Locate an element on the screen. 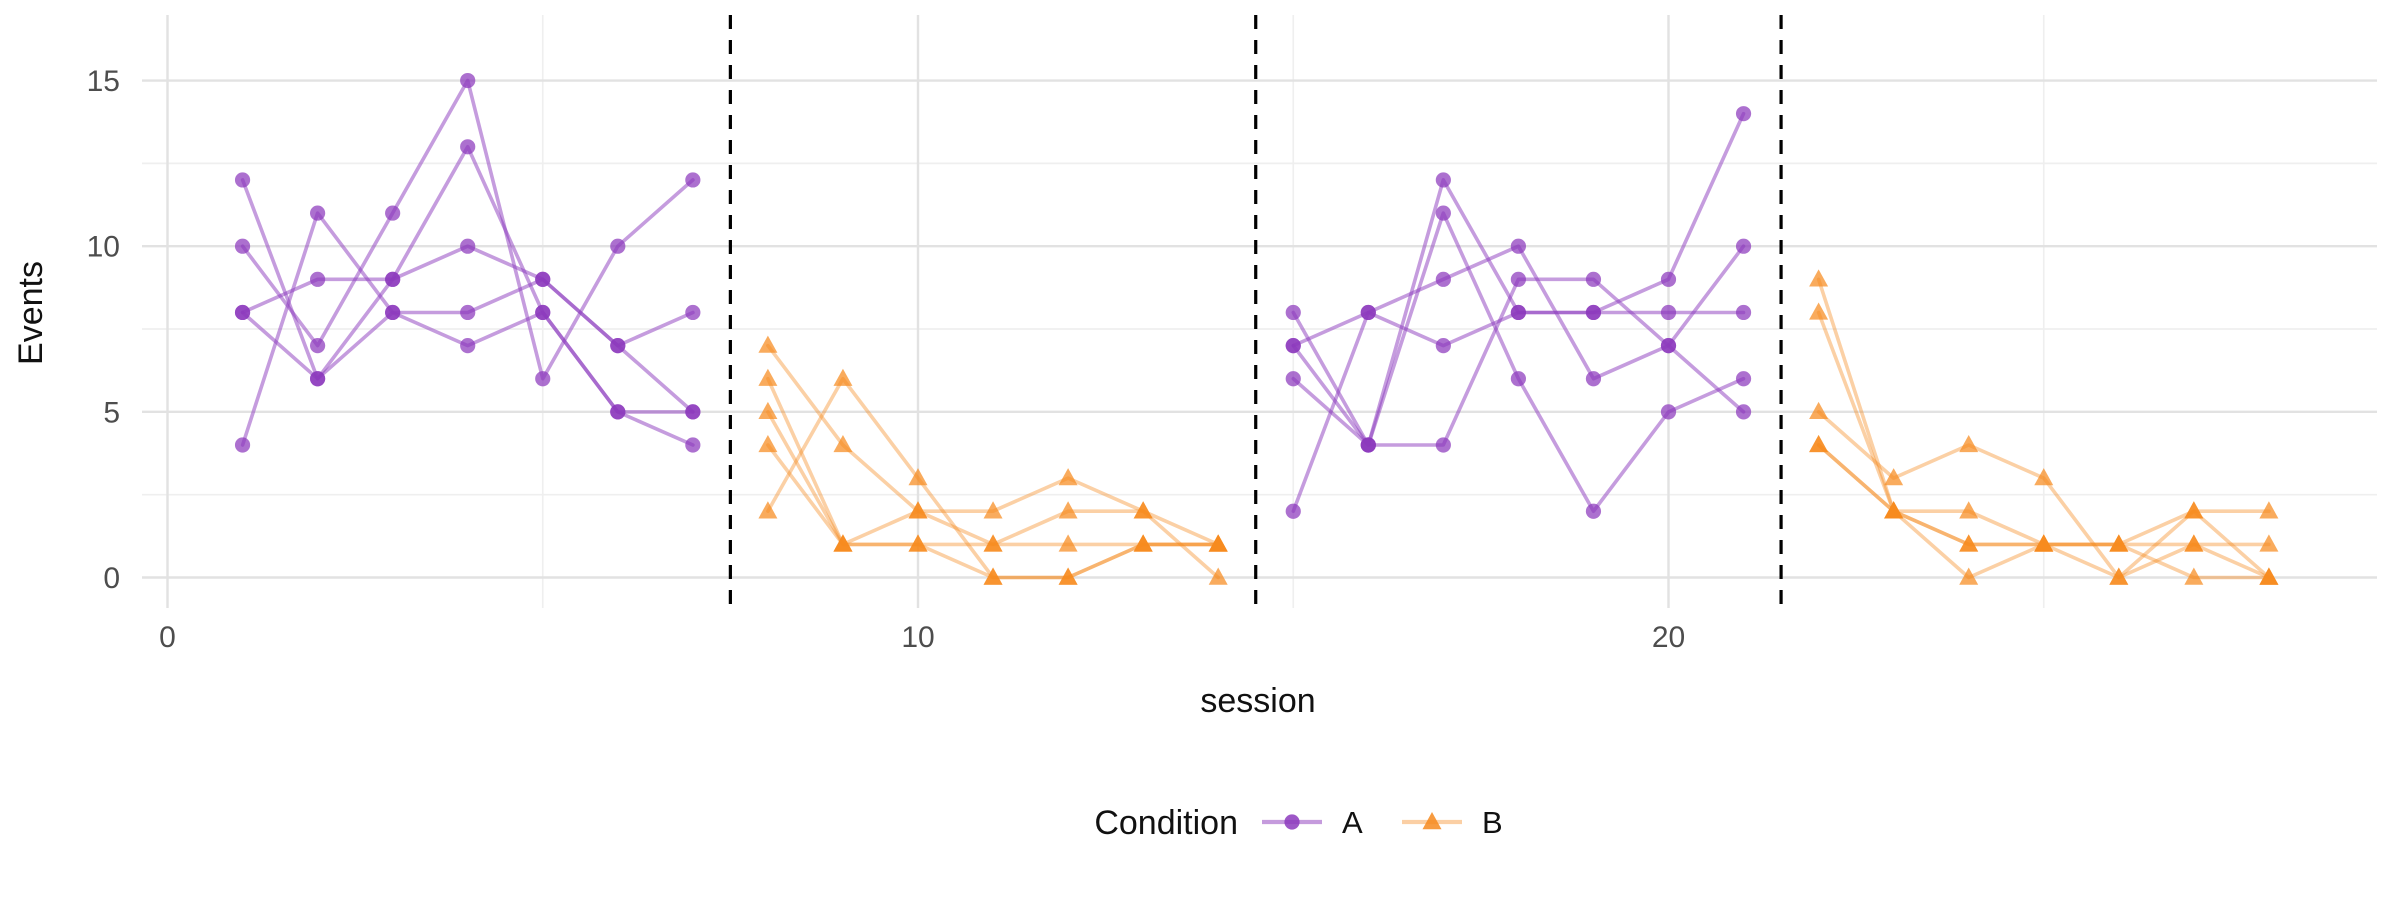 The width and height of the screenshot is (2400, 900). legend-key-circle-icon is located at coordinates (1292, 822).